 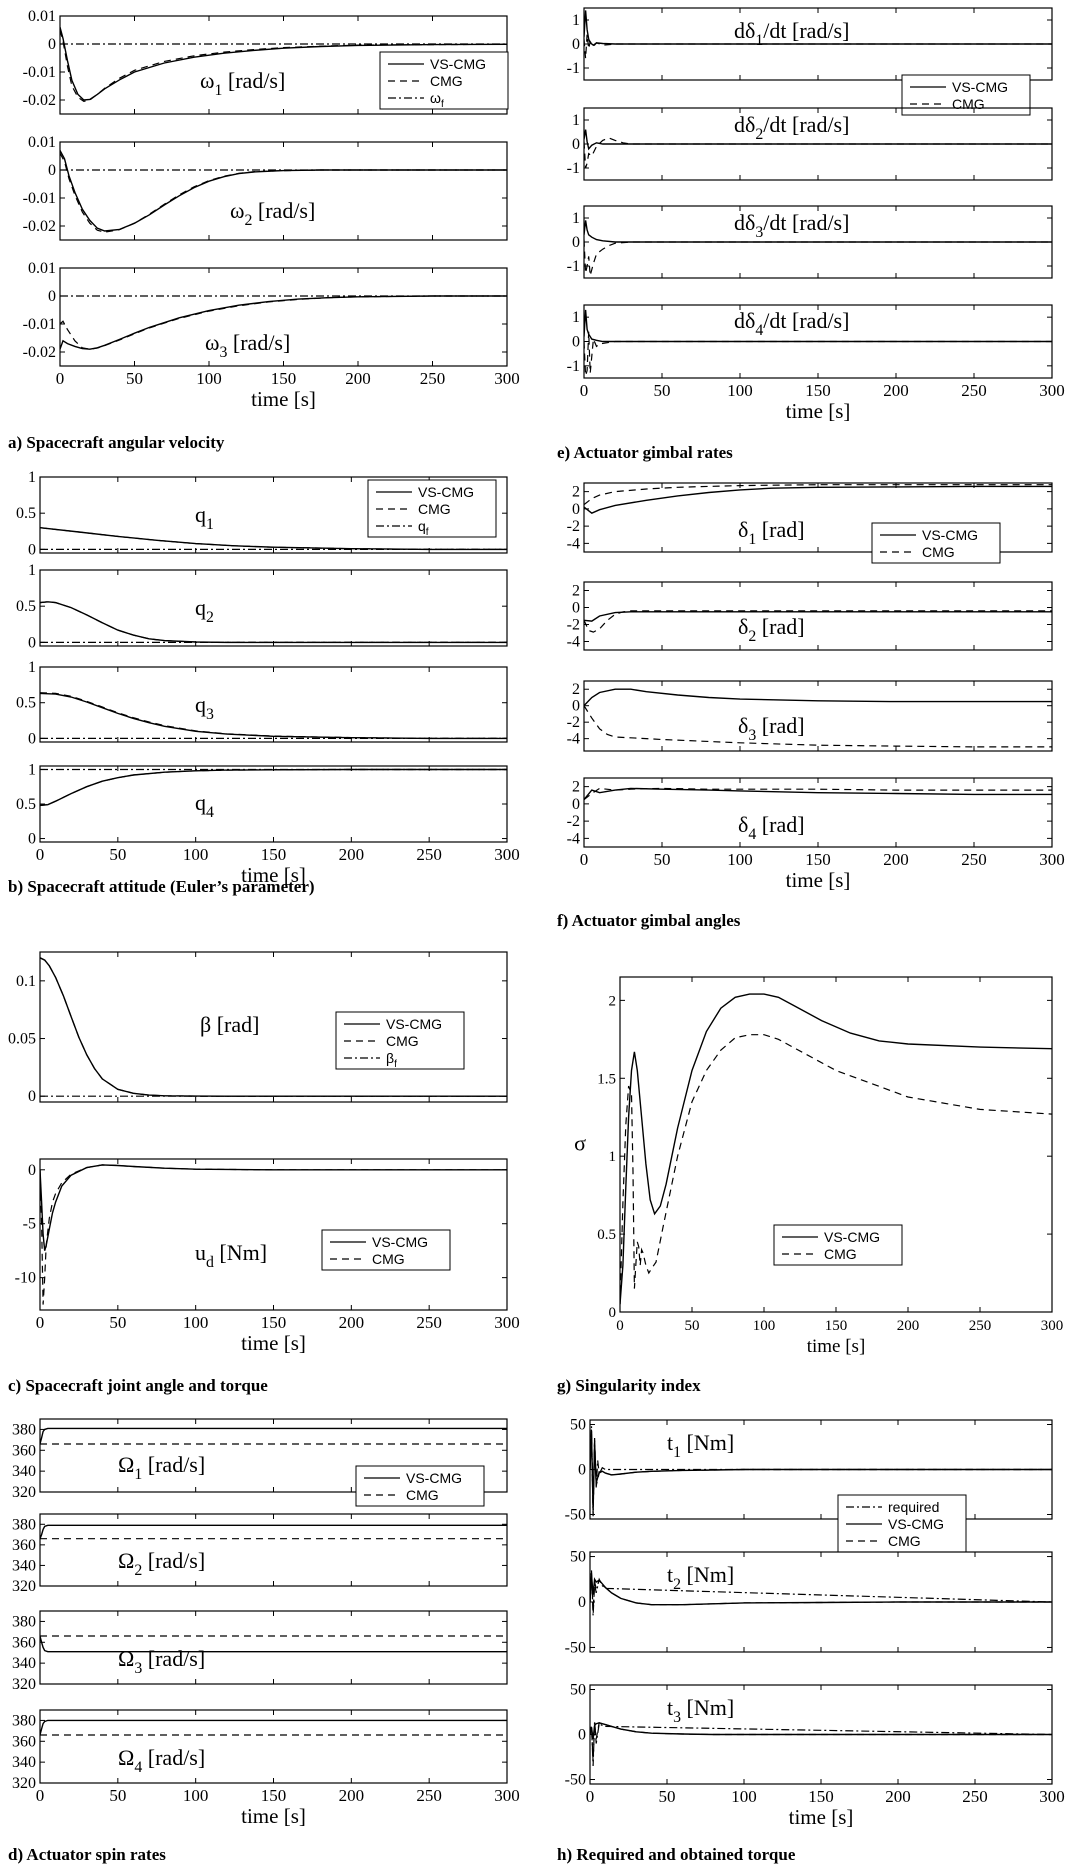 What do you see at coordinates (573, 266) in the screenshot?
I see `y-tick-label: -1` at bounding box center [573, 266].